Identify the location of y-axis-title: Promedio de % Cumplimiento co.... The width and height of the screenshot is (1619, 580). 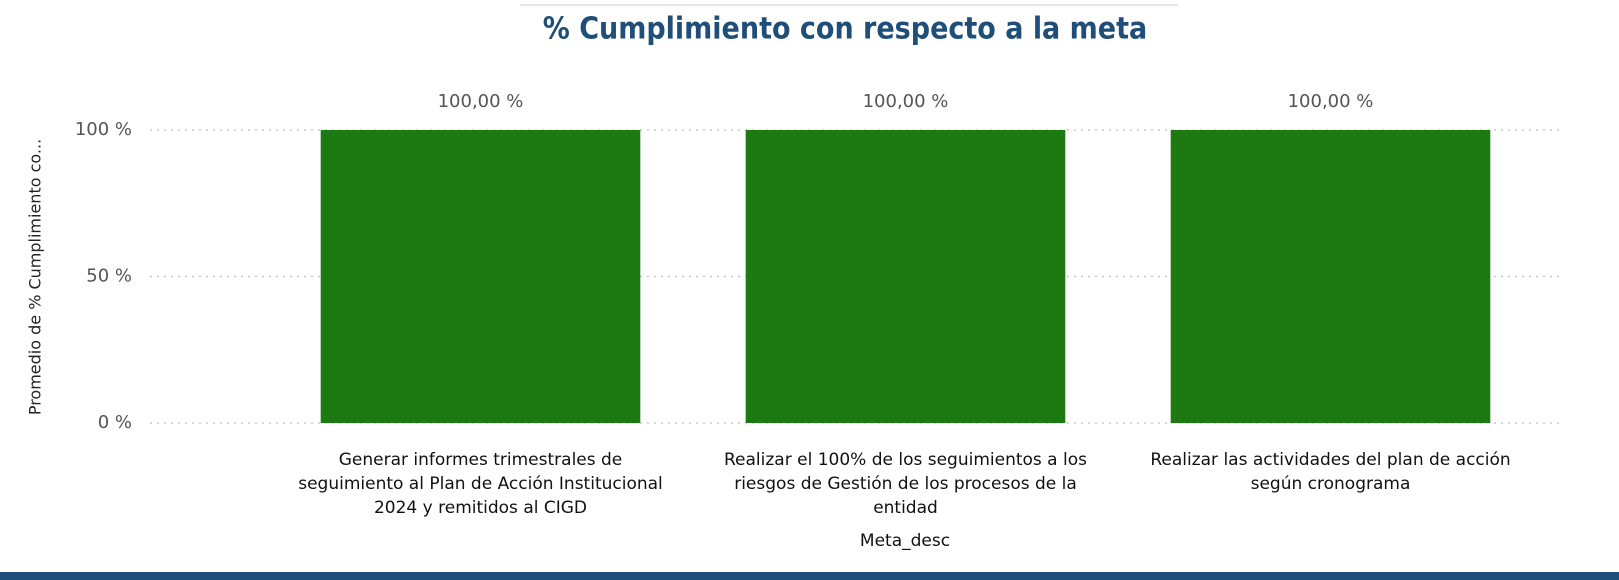
(35, 277).